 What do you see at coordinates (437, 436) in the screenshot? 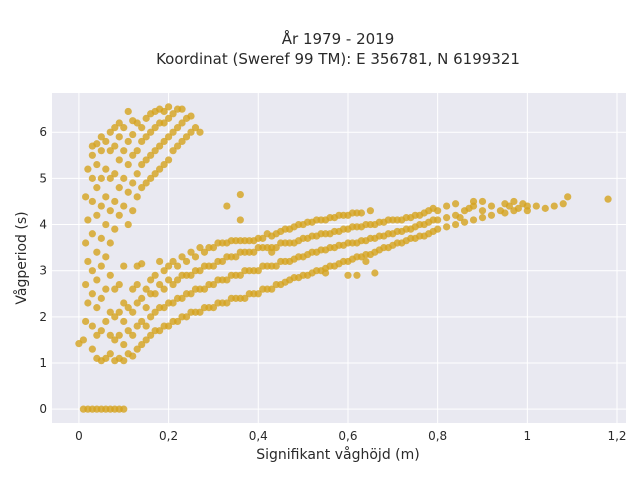
I see `x-tick-label: 0,8` at bounding box center [437, 436].